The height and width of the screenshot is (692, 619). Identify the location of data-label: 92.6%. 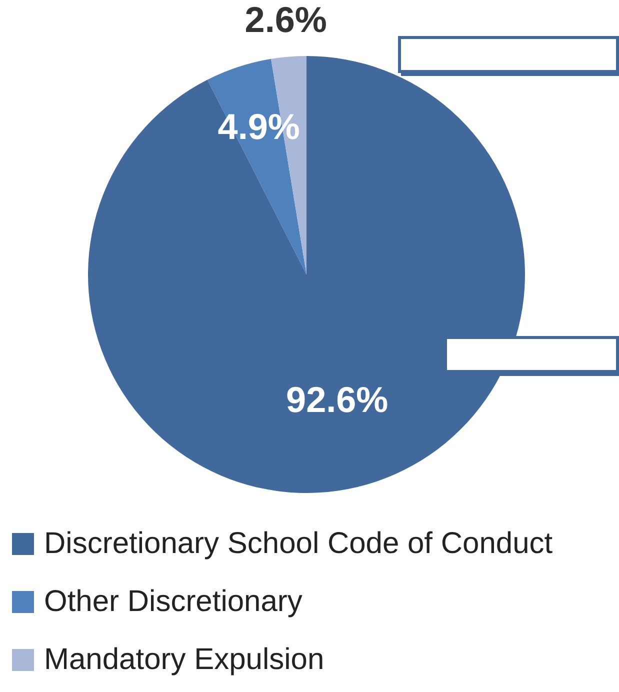
(337, 399).